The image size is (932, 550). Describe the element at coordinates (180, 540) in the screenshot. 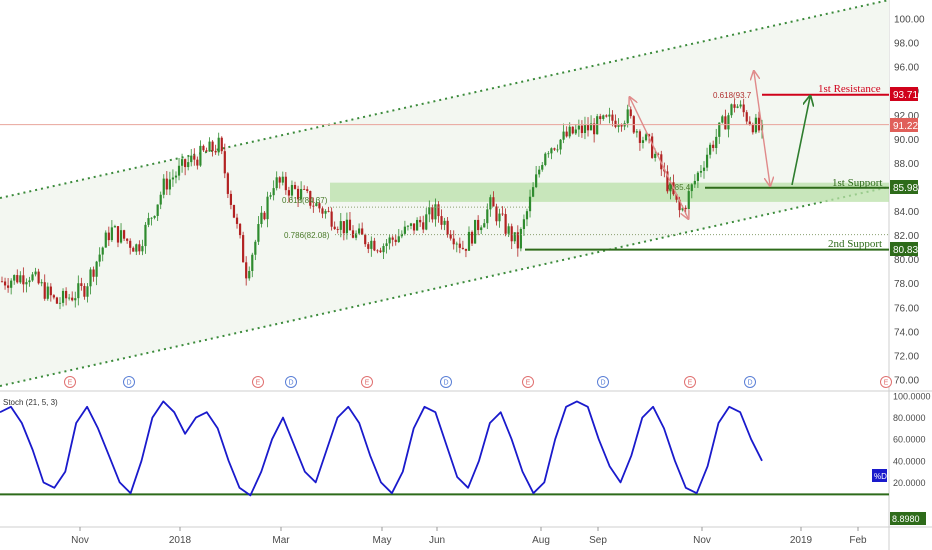

I see `time-tick-label: 2018` at that location.